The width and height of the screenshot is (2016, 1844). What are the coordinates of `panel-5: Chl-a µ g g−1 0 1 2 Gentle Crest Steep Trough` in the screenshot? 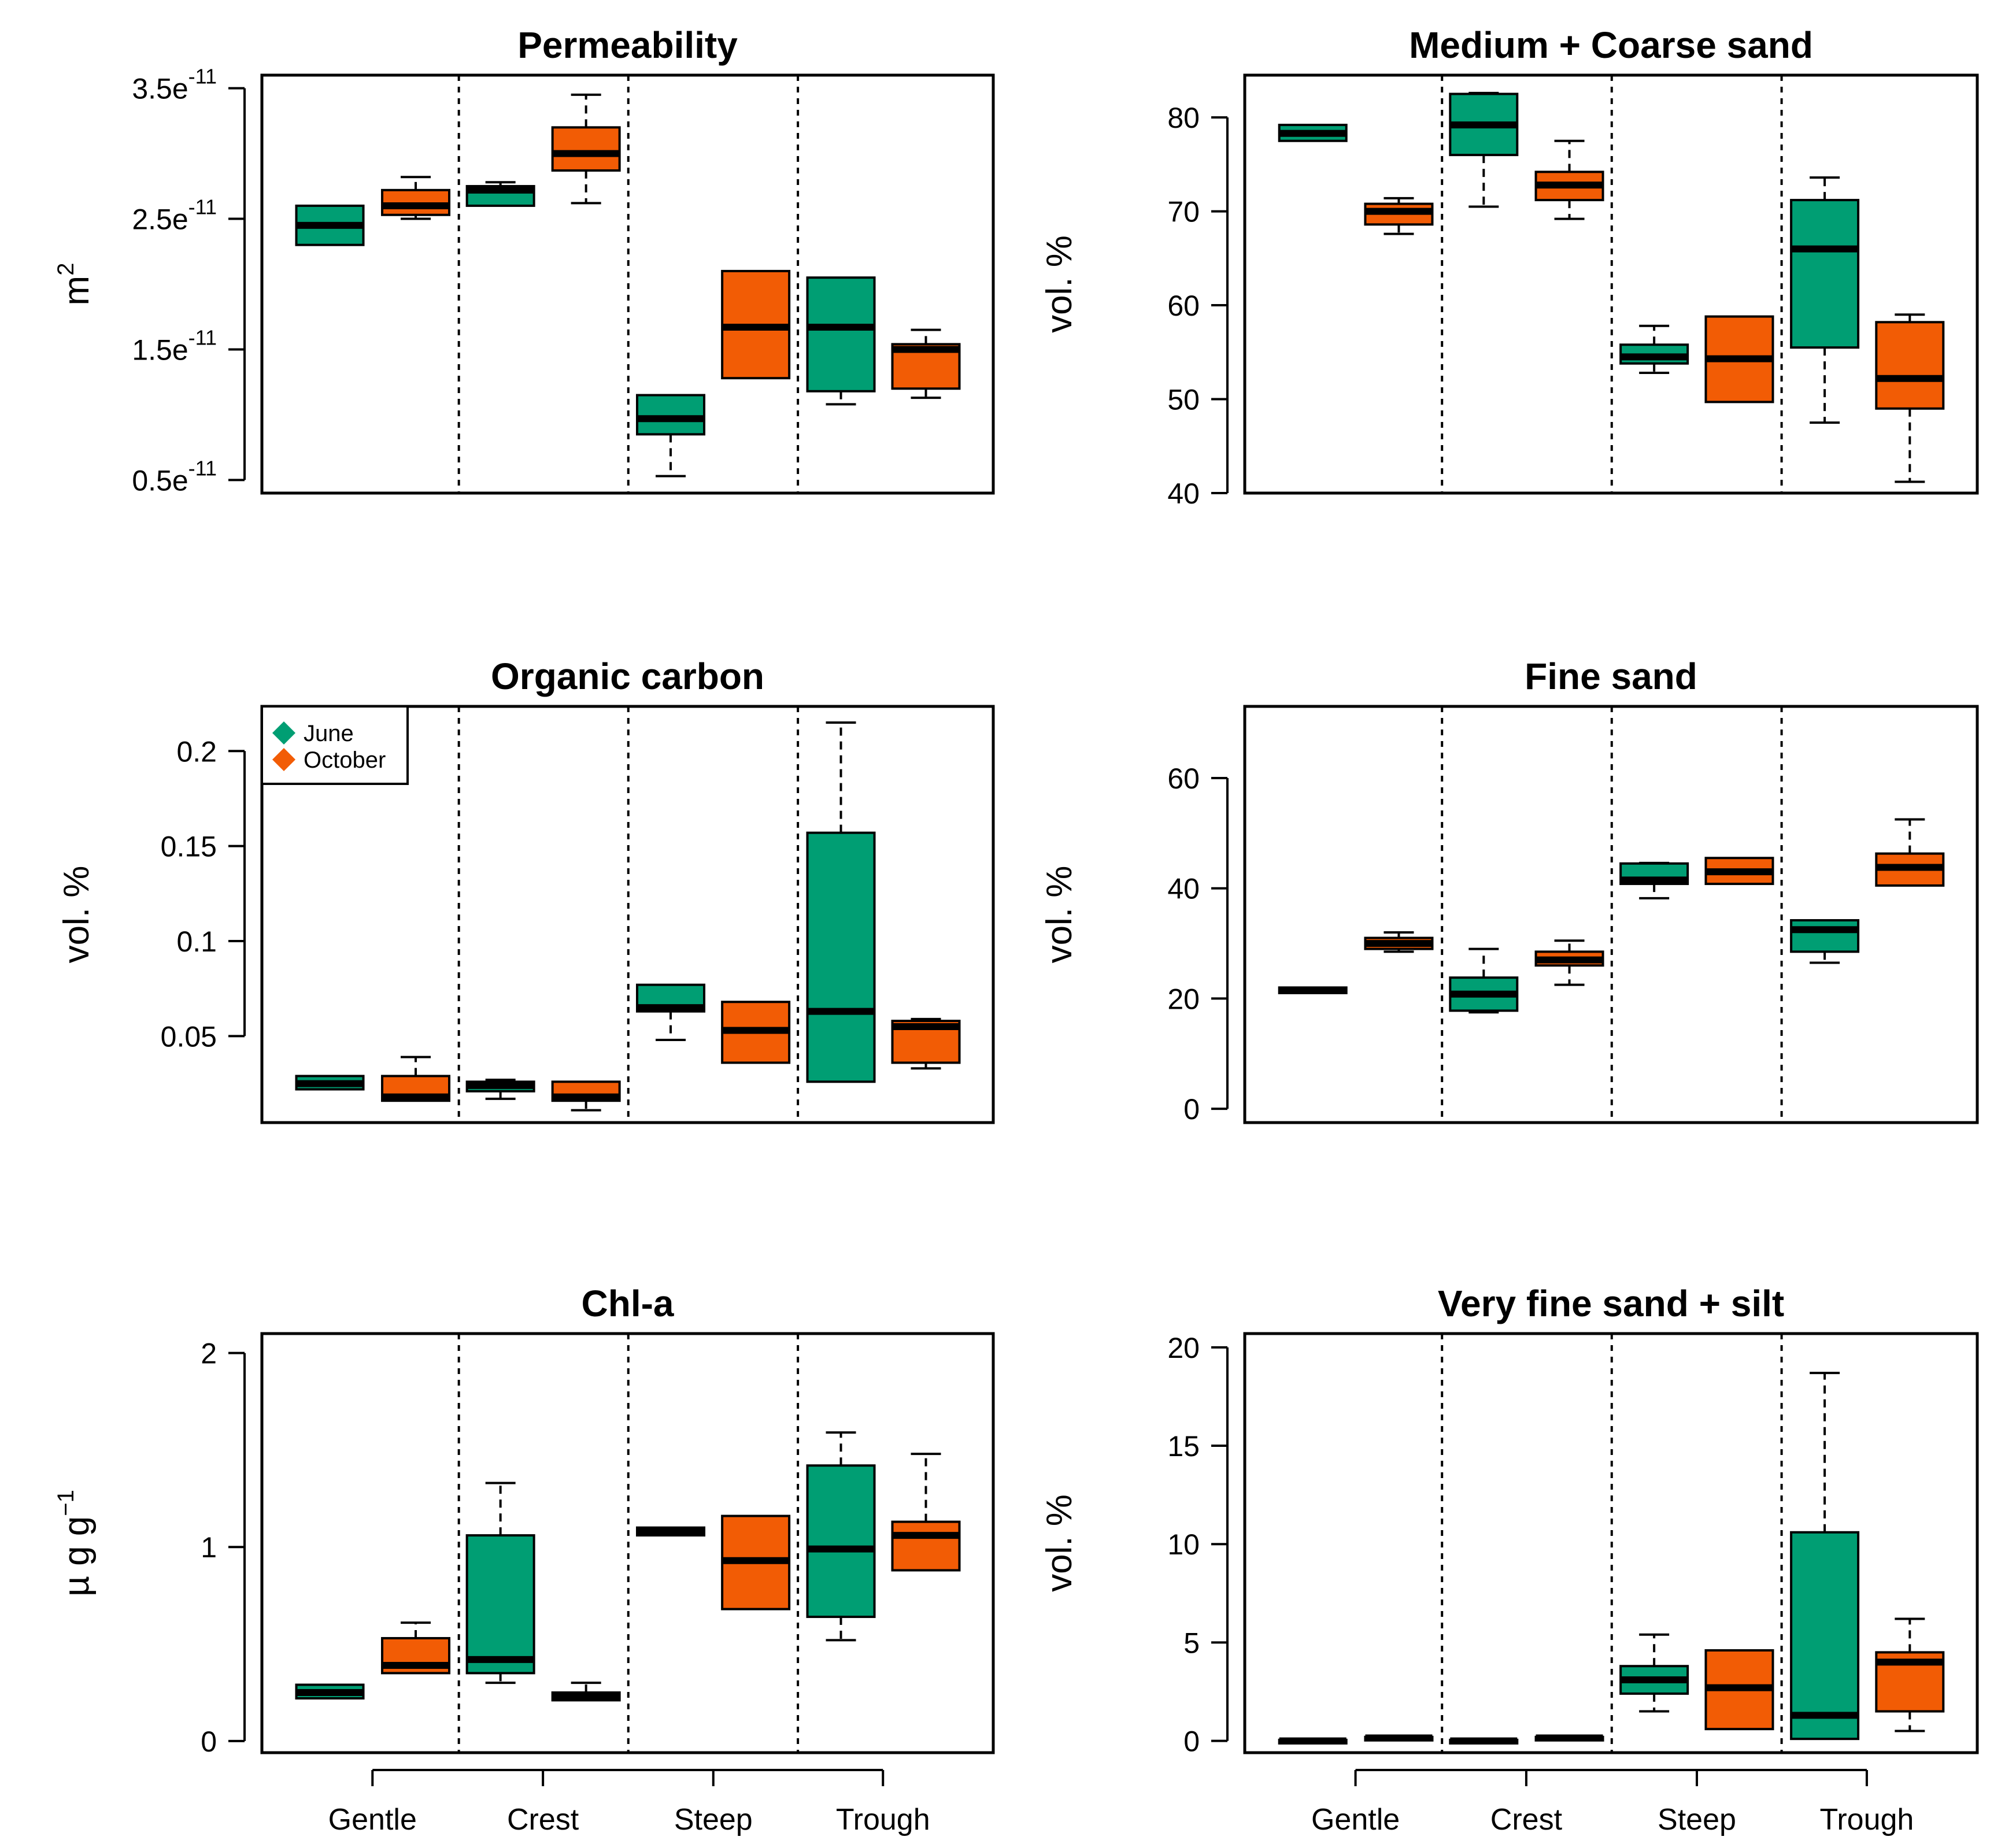 It's located at (524, 1559).